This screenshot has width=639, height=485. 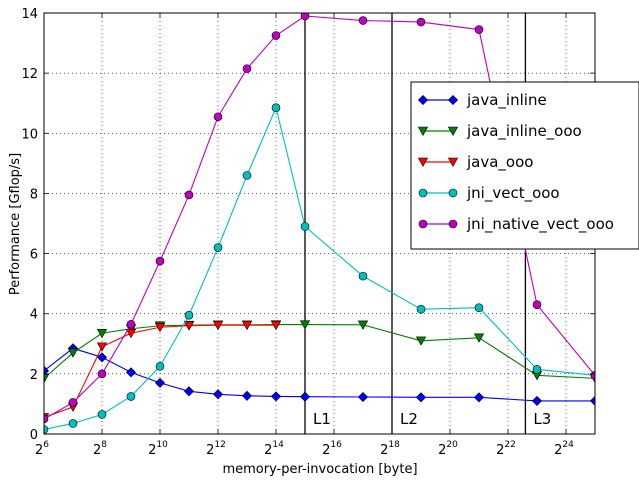 What do you see at coordinates (34, 375) in the screenshot?
I see `y-tick-label: 2` at bounding box center [34, 375].